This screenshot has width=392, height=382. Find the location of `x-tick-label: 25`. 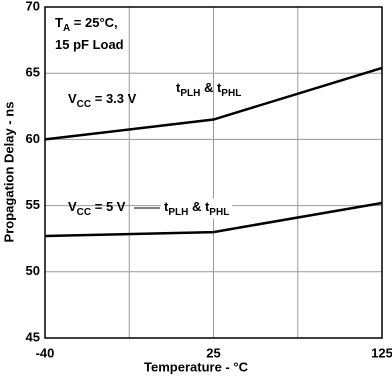

x-tick-label: 25 is located at coordinates (213, 352).